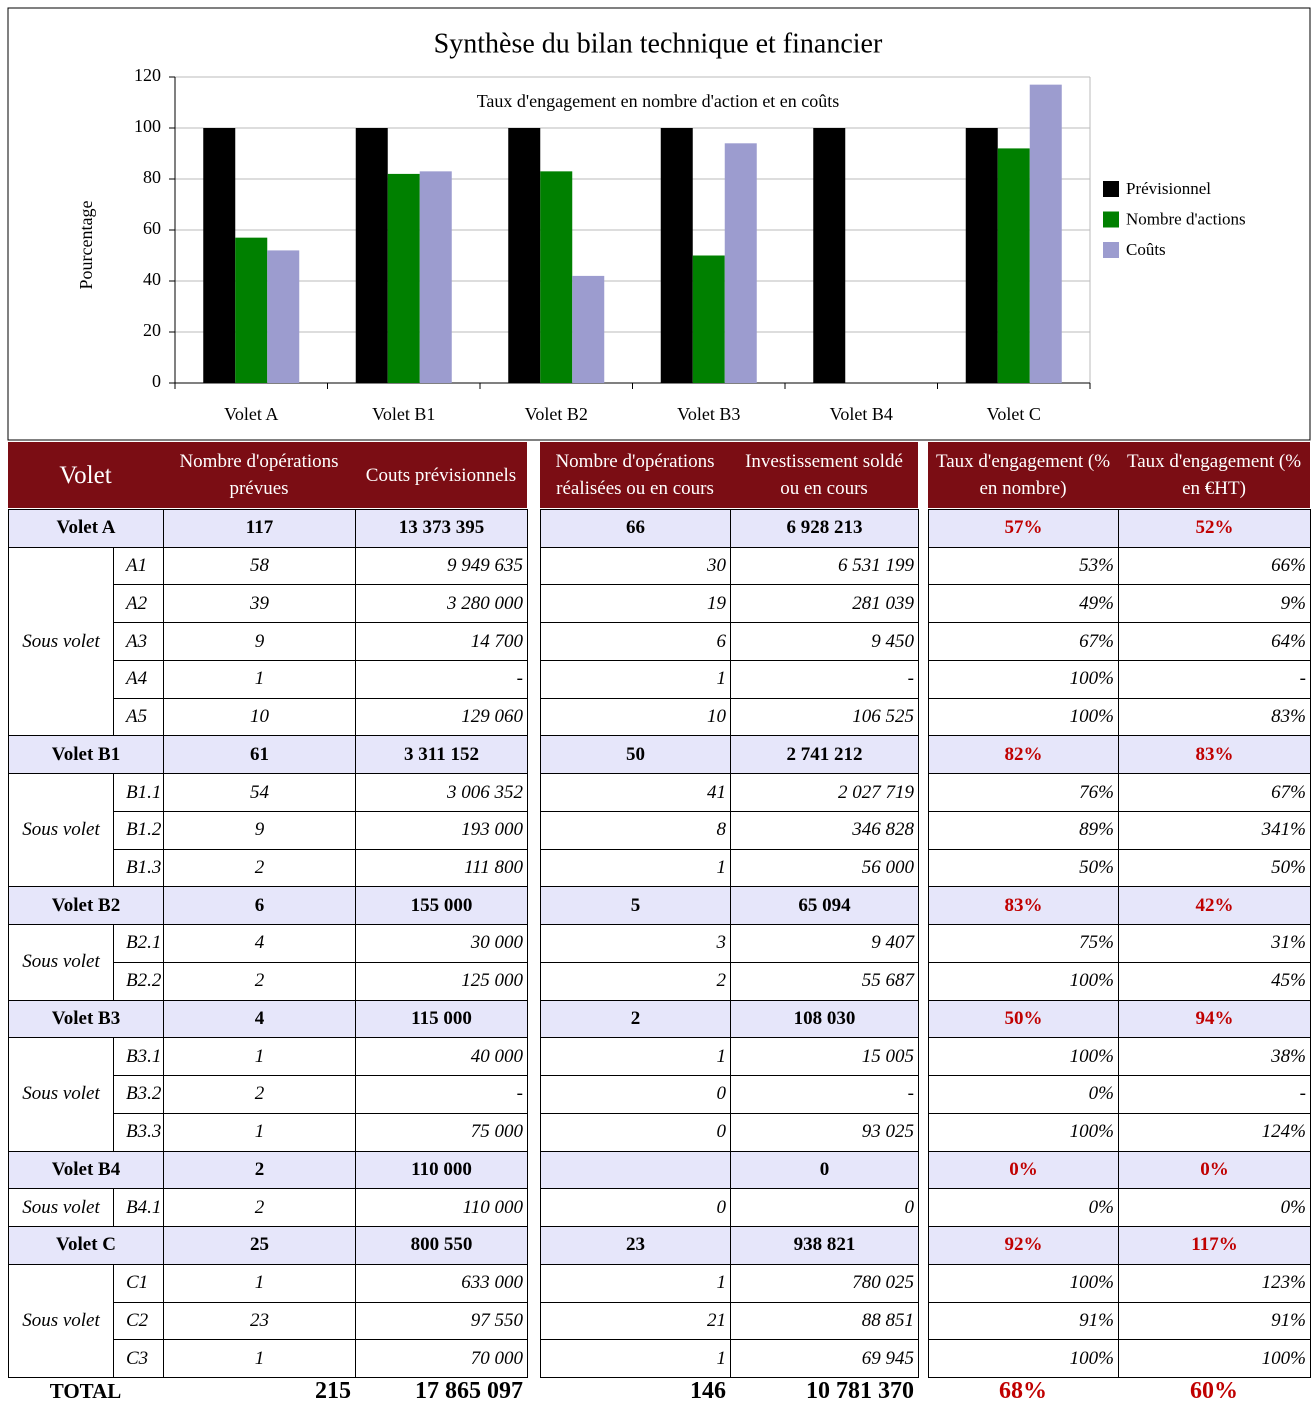 This screenshot has height=1405, width=1316. I want to click on y-tick-label: 100, so click(147, 126).